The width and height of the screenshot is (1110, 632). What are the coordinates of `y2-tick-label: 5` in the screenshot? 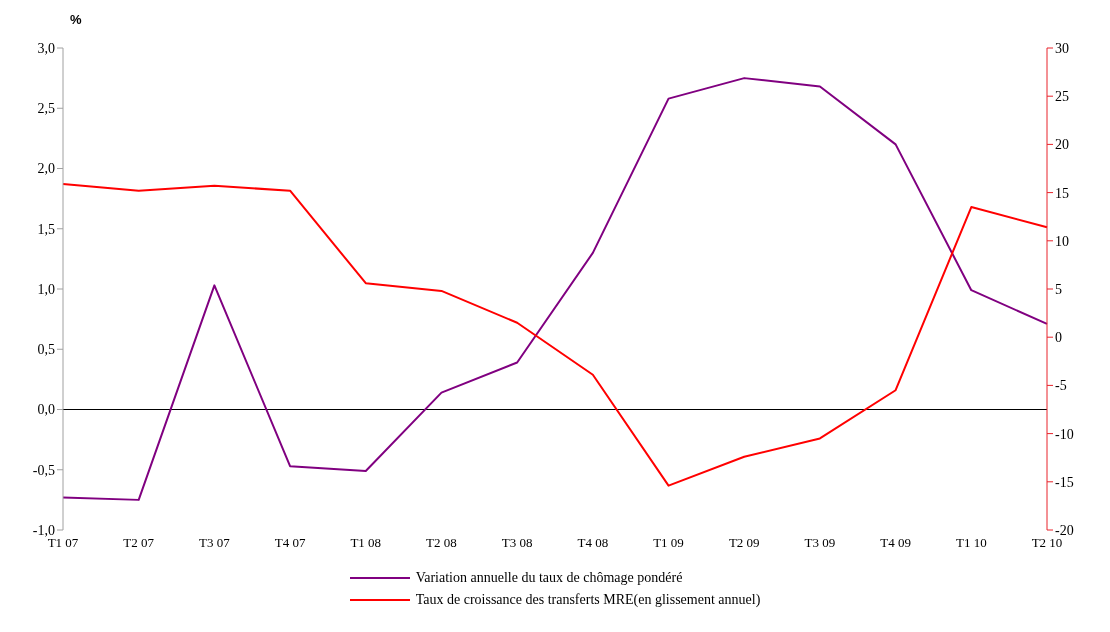 It's located at (1058, 289).